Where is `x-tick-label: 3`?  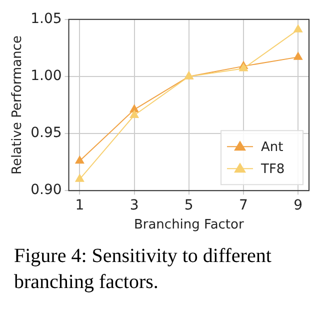
x-tick-label: 3 is located at coordinates (134, 206).